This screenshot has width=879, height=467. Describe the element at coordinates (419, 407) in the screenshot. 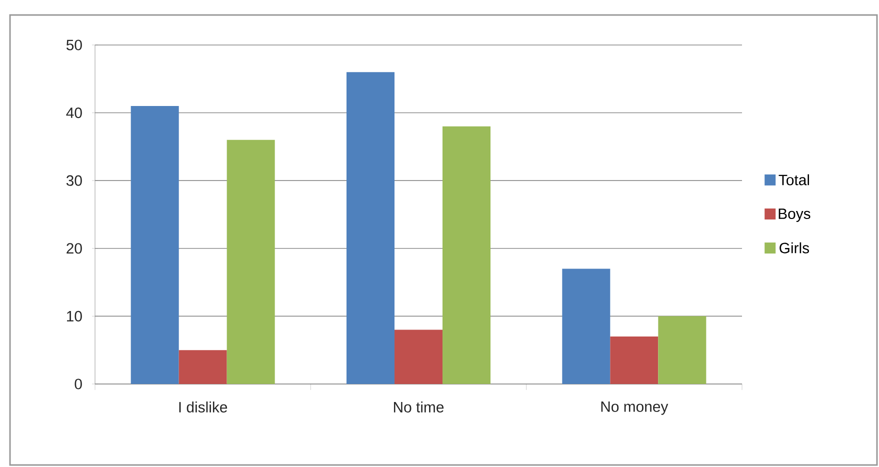

I see `x-tick-label: No time` at that location.